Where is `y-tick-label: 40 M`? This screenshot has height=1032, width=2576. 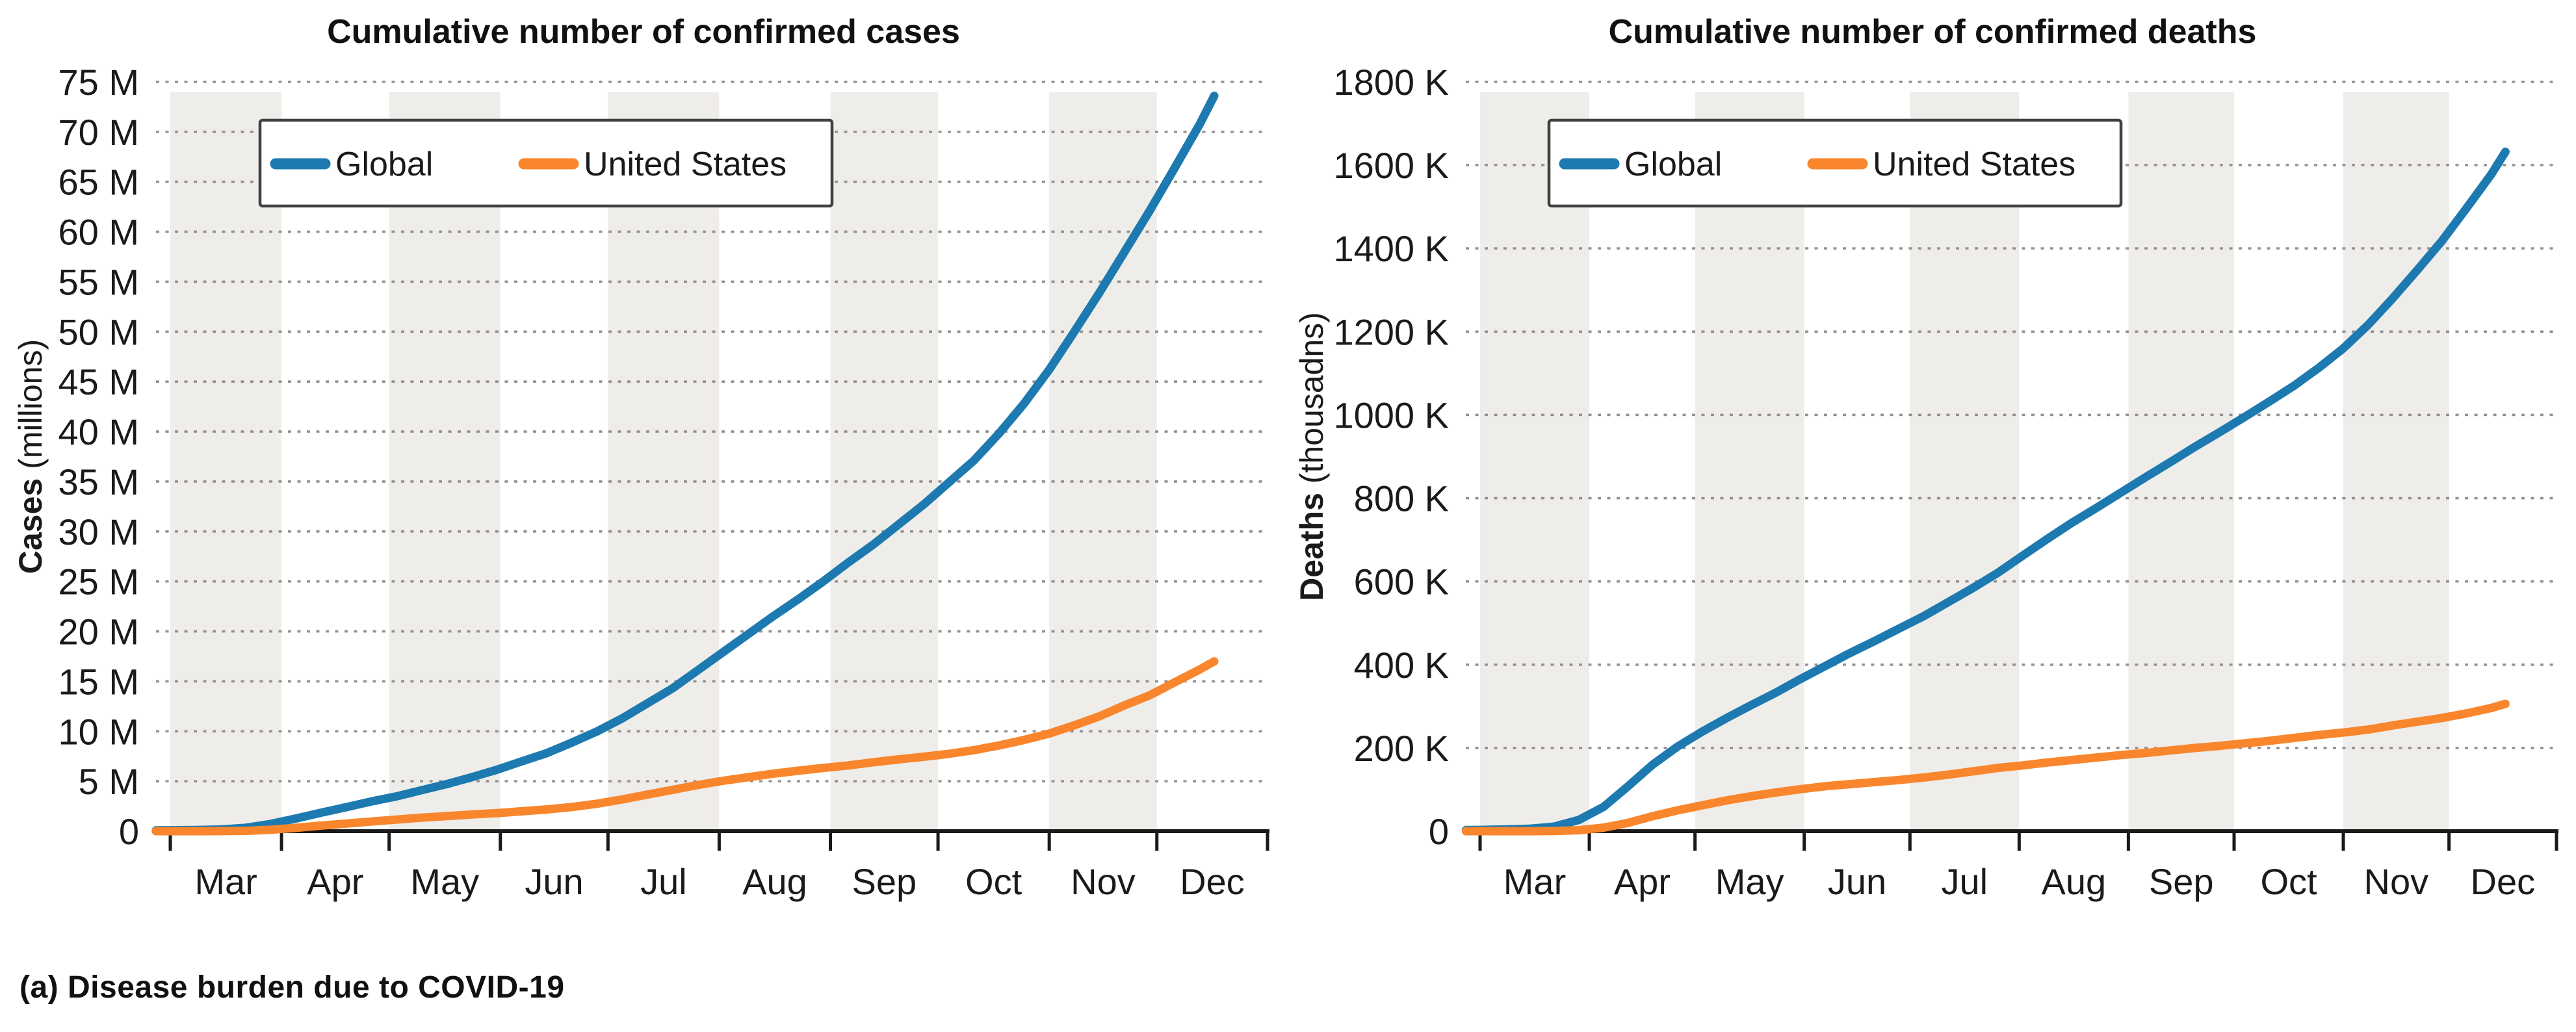 y-tick-label: 40 M is located at coordinates (100, 432).